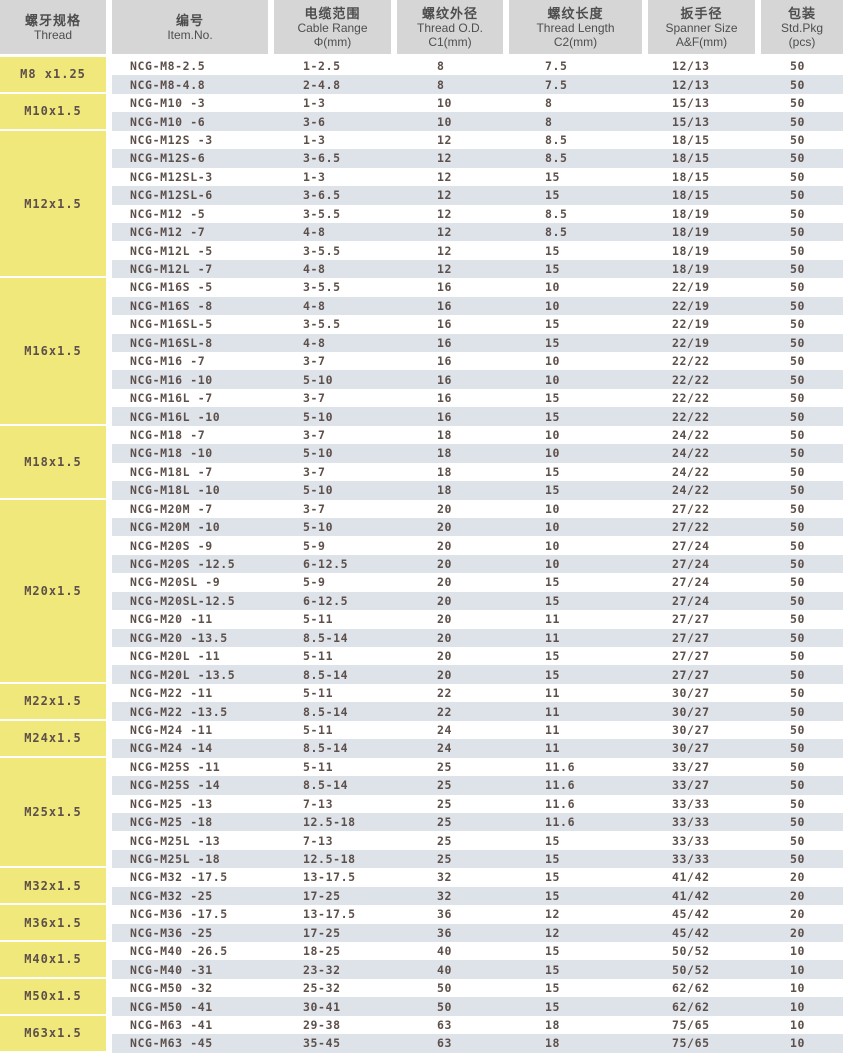 This screenshot has width=843, height=1053. Describe the element at coordinates (578, 1043) in the screenshot. I see `thread-length-cell: 18` at that location.